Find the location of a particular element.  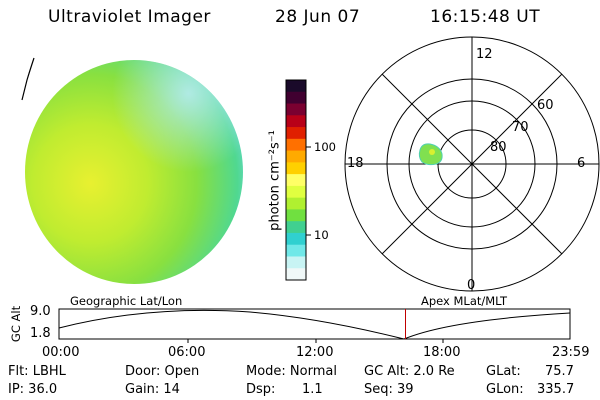

limb-arc is located at coordinates (28, 79).